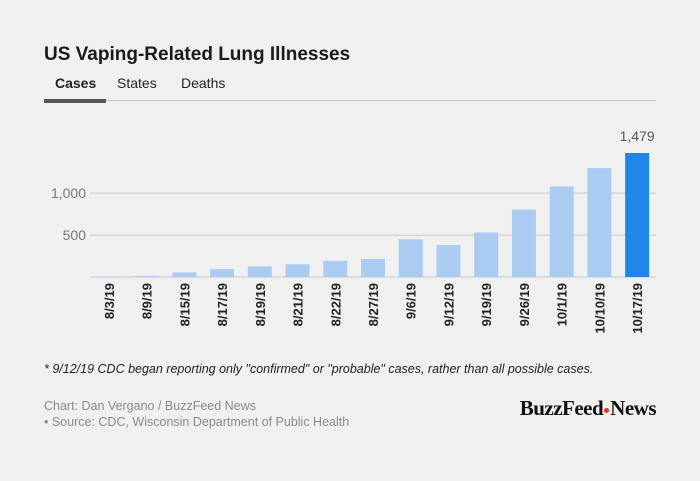  I want to click on x-tick-label: 9/26/19, so click(524, 304).